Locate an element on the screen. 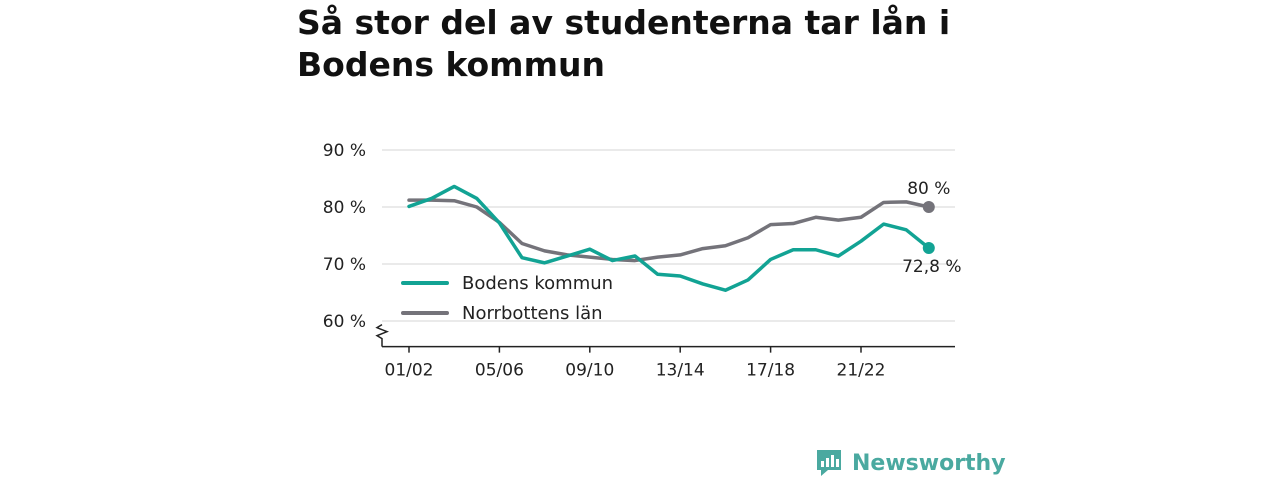  end-point-bodens is located at coordinates (928, 248).